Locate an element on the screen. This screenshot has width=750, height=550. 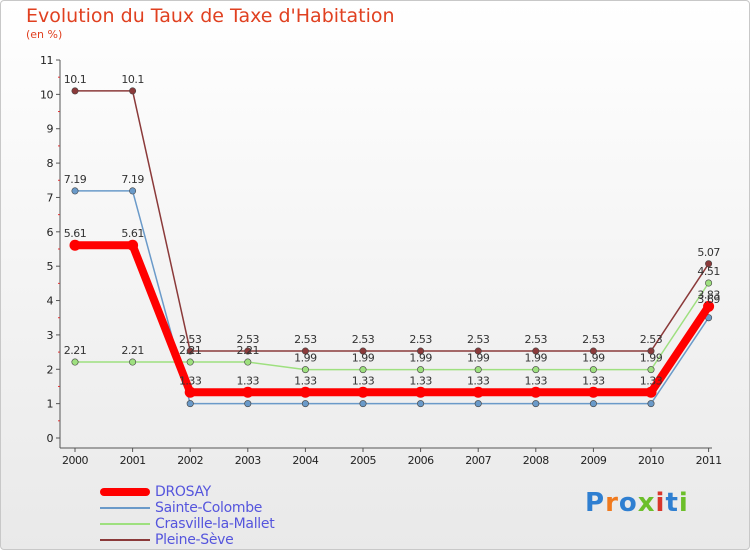
brand-letter: o is located at coordinates (628, 503).